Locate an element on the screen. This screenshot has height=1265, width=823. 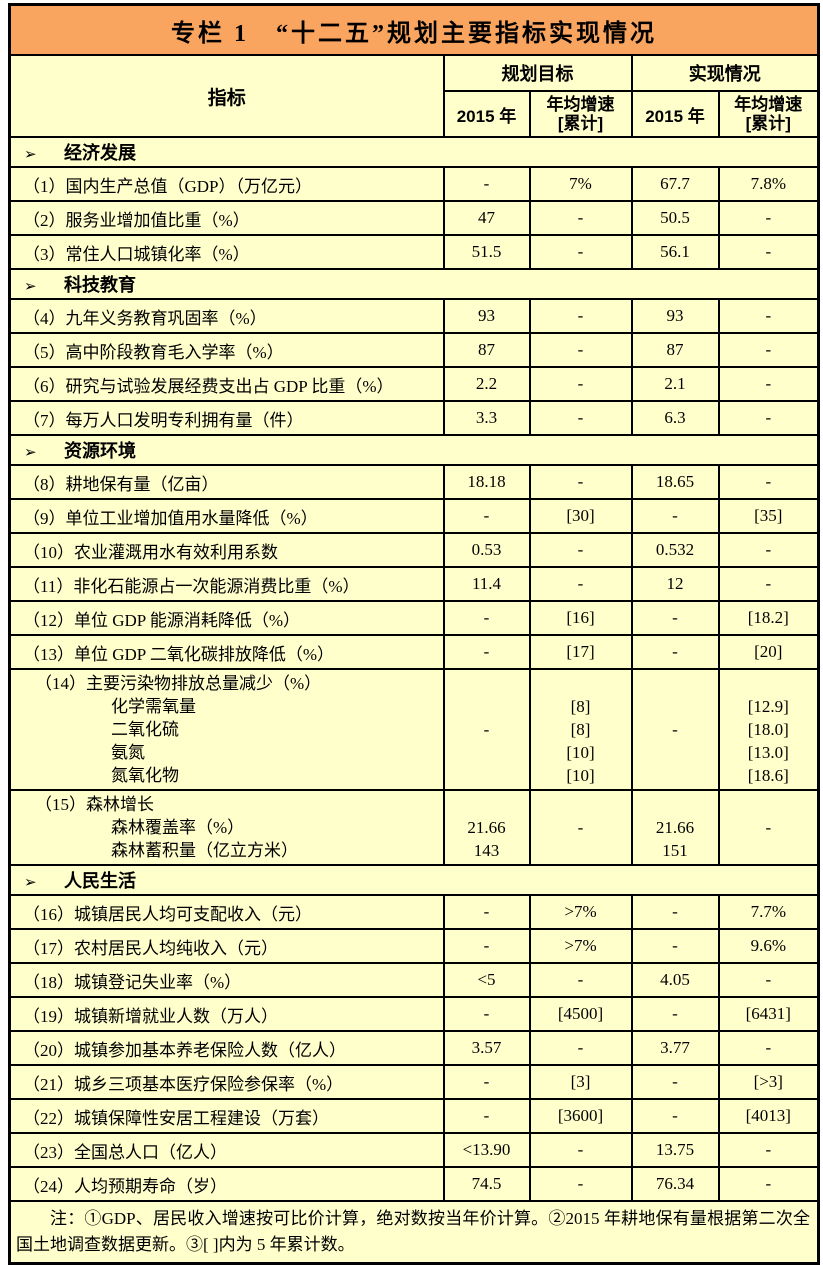
table-row: （8）耕地保有量（亿亩） 18.18 - 18.65 - is located at coordinates (414, 482).